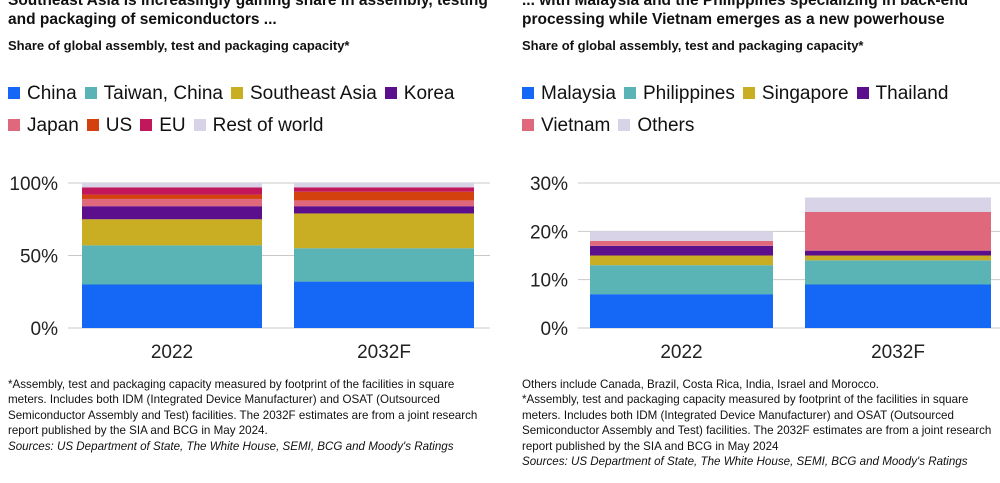  I want to click on y-tick-label: 100%, so click(33, 184).